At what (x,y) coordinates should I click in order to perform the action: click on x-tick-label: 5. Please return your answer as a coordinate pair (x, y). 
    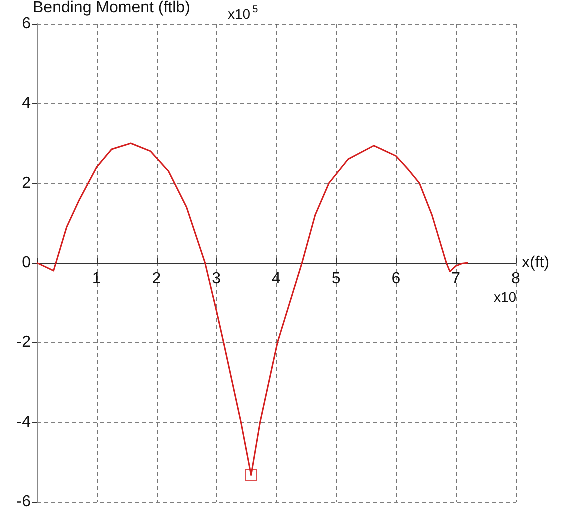
    Looking at the image, I should click on (336, 279).